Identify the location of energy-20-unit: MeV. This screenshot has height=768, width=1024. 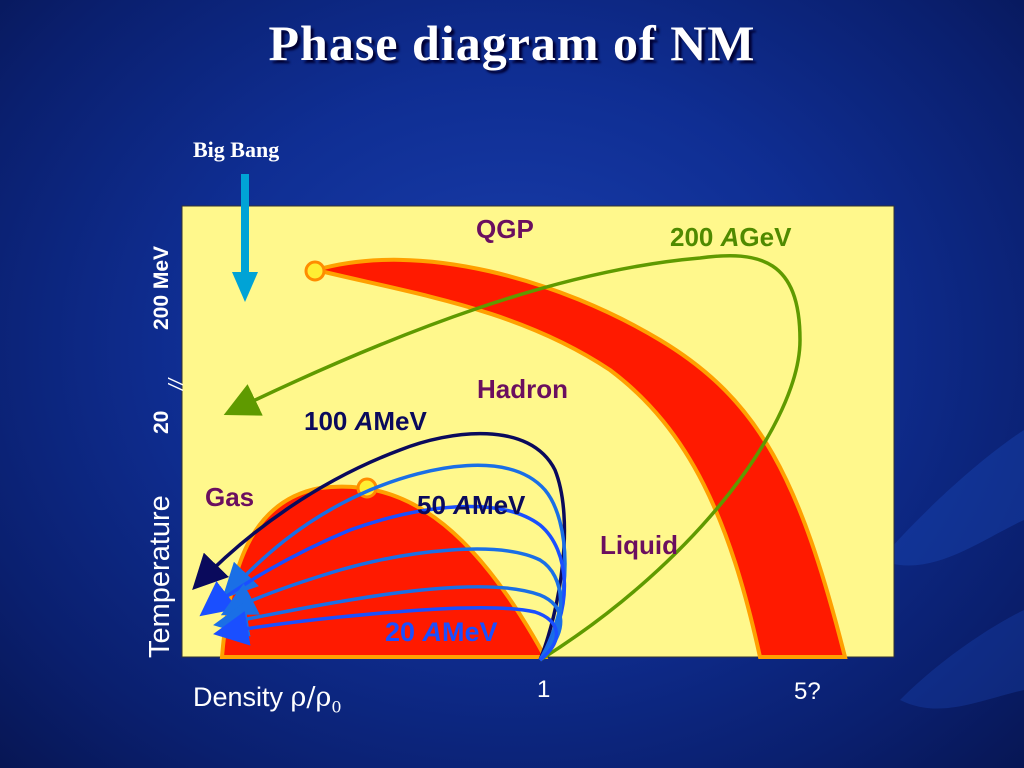
(470, 632).